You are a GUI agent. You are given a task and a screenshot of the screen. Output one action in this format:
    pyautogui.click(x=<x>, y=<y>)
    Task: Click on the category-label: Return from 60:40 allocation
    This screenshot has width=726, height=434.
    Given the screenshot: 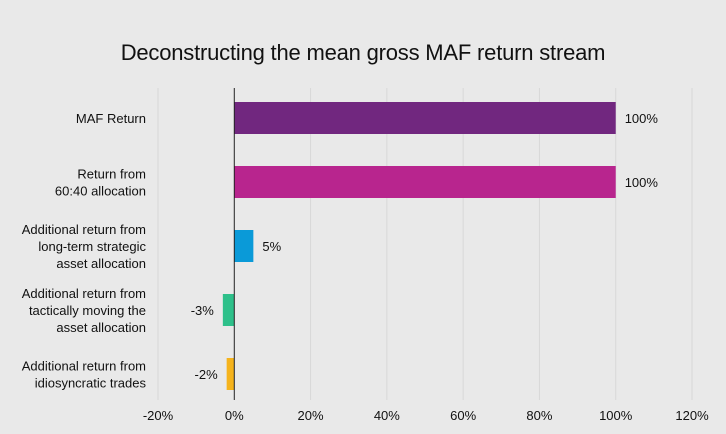 What is the action you would take?
    pyautogui.click(x=100, y=183)
    